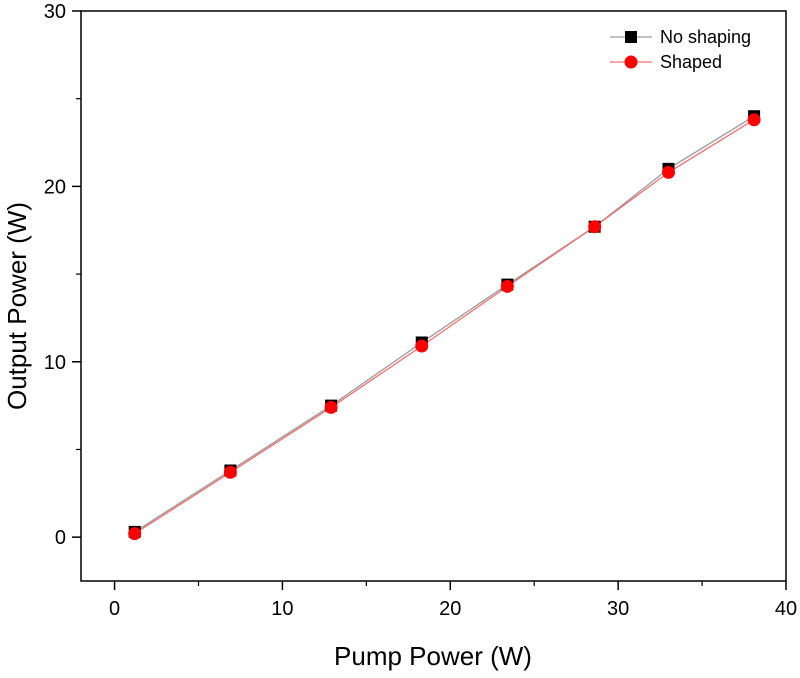  I want to click on y-tick-label: 0, so click(60, 538).